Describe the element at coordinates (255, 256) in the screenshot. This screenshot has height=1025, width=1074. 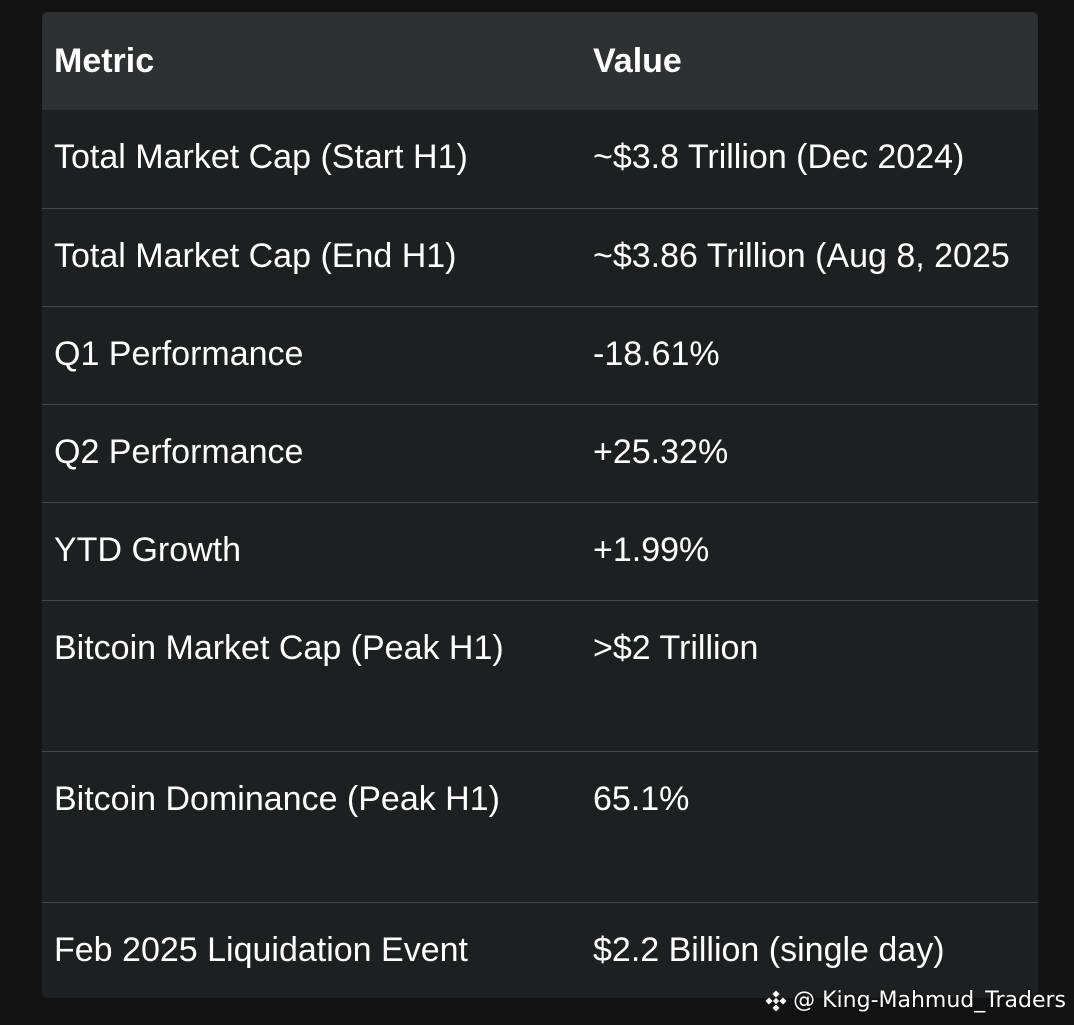
I see `row-metric: Total Market Cap (End H1)` at that location.